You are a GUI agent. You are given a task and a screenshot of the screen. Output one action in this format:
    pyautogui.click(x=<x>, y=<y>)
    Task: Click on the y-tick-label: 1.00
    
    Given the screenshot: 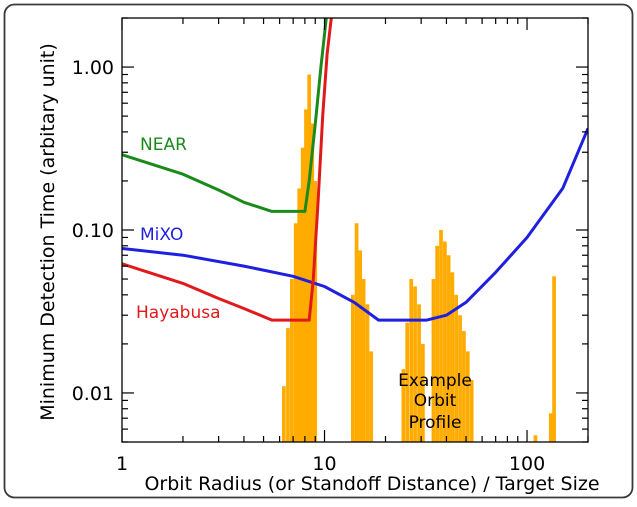 What is the action you would take?
    pyautogui.click(x=93, y=68)
    